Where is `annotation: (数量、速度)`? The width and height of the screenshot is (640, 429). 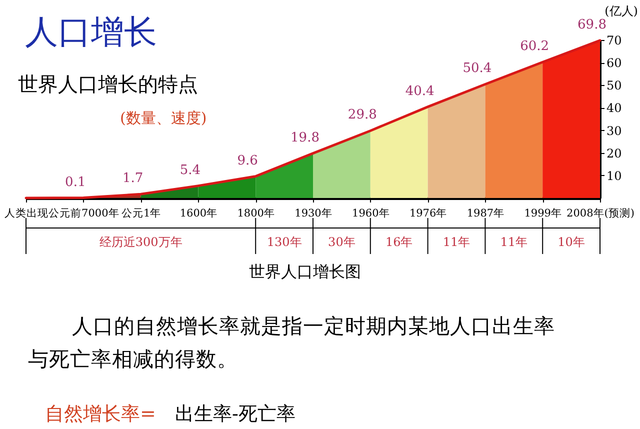 annotation: (数量、速度) is located at coordinates (163, 118).